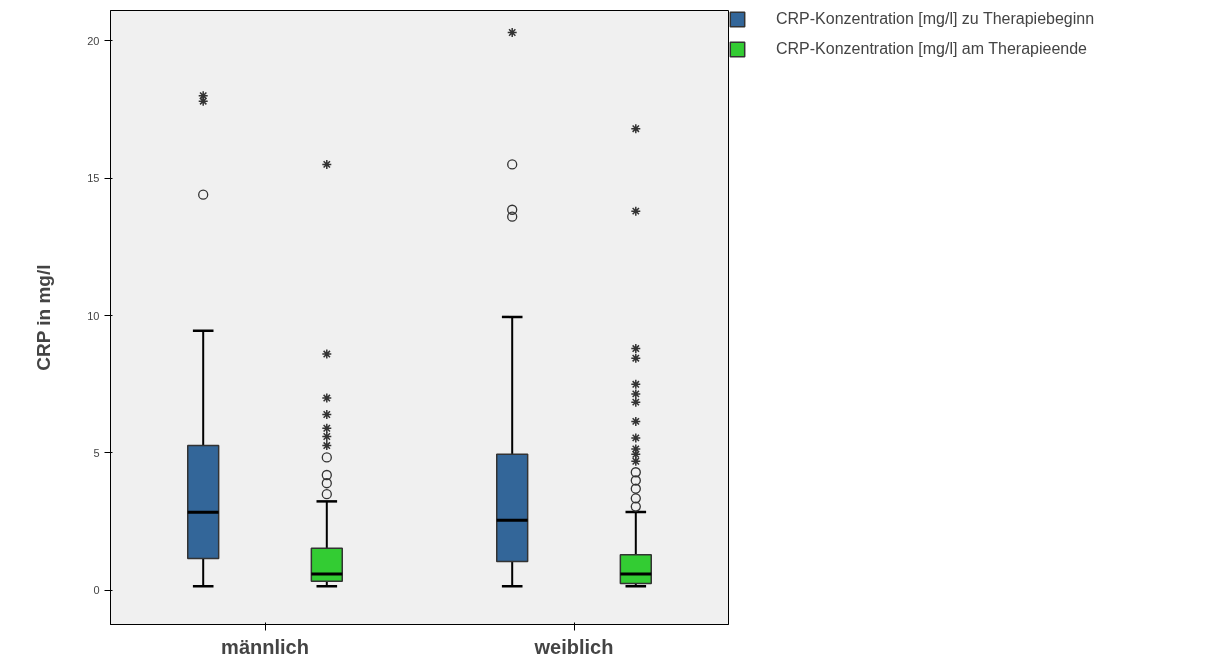 This screenshot has width=1232, height=671. What do you see at coordinates (935, 19) in the screenshot?
I see `legend-label: CRP-Konzentration [mg/l] zu Therapiebeginn` at bounding box center [935, 19].